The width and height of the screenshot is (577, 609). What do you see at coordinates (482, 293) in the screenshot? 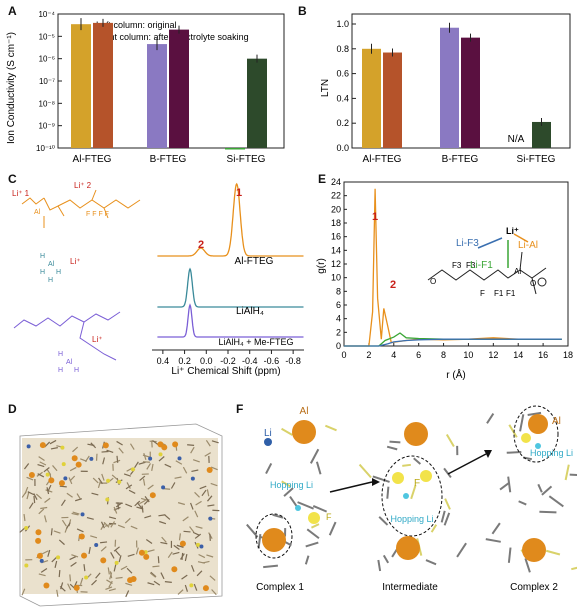
I see `svg-text: F` at bounding box center [482, 293].